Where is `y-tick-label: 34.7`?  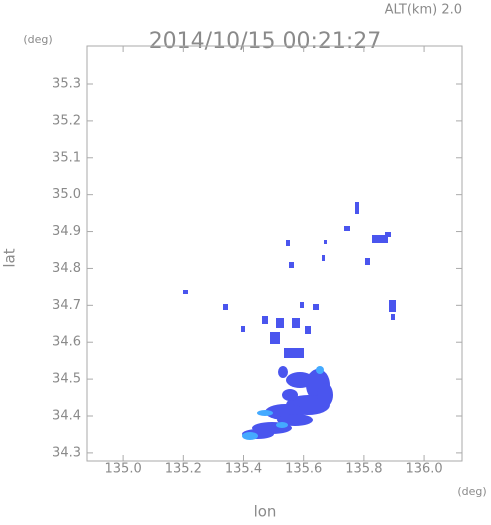
y-tick-label: 34.7 is located at coordinates (66, 305).